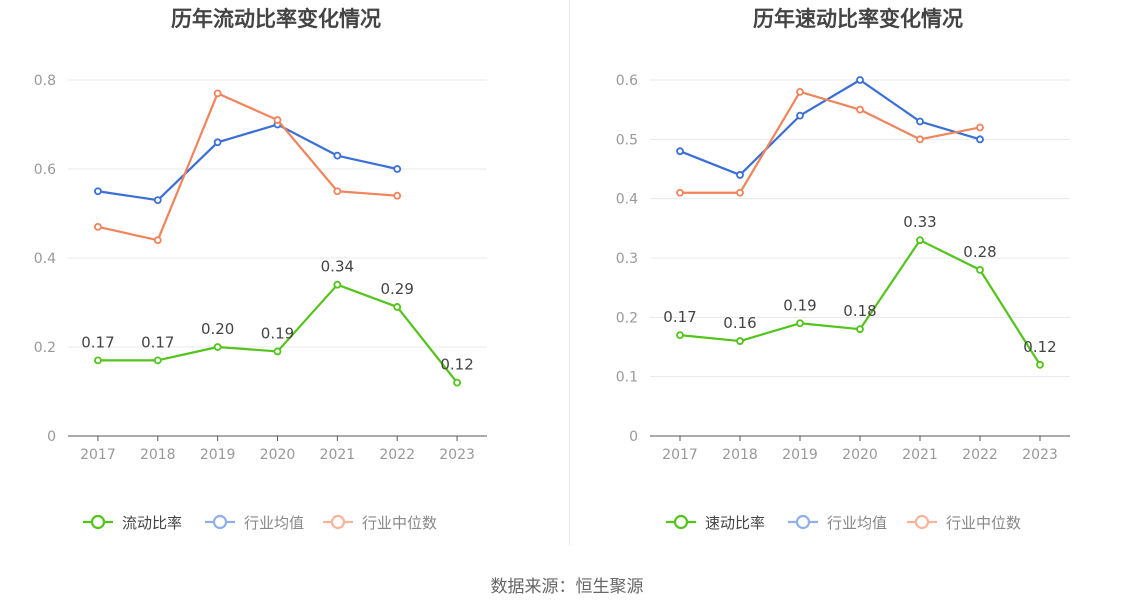 The width and height of the screenshot is (1134, 612). I want to click on data-label: 0.33, so click(919, 222).